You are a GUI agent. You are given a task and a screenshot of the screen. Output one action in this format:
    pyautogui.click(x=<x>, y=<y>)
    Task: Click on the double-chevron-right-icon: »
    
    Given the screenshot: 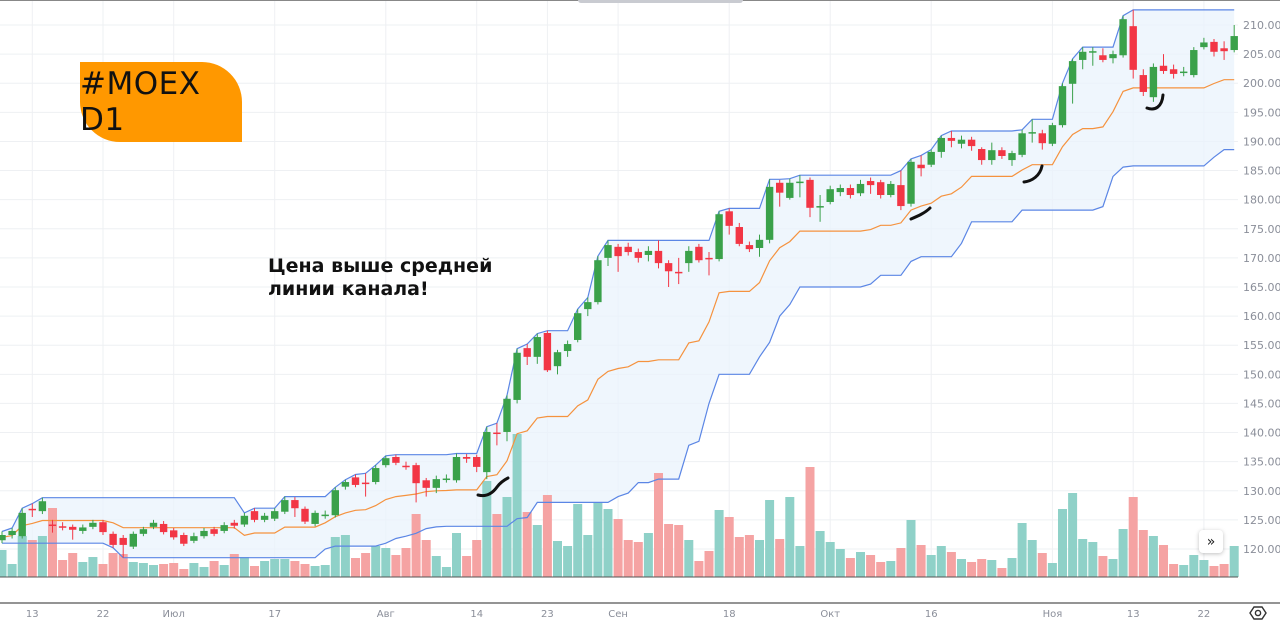 What is the action you would take?
    pyautogui.click(x=1211, y=541)
    